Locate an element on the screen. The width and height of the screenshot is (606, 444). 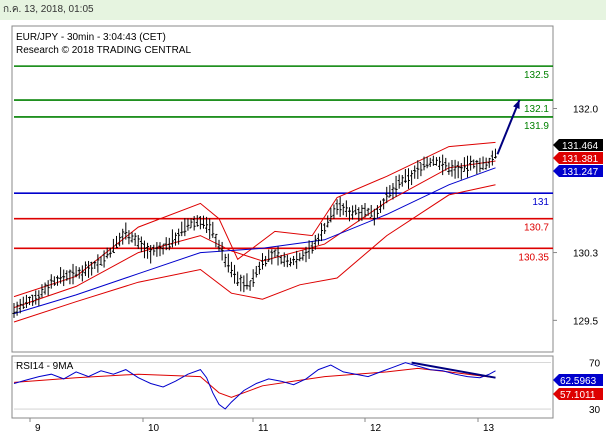
rsi-lines is located at coordinates (282, 385).